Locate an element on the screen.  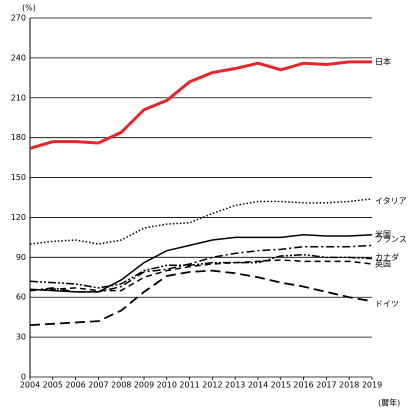
y-tick-label: 180 is located at coordinates (18, 137).